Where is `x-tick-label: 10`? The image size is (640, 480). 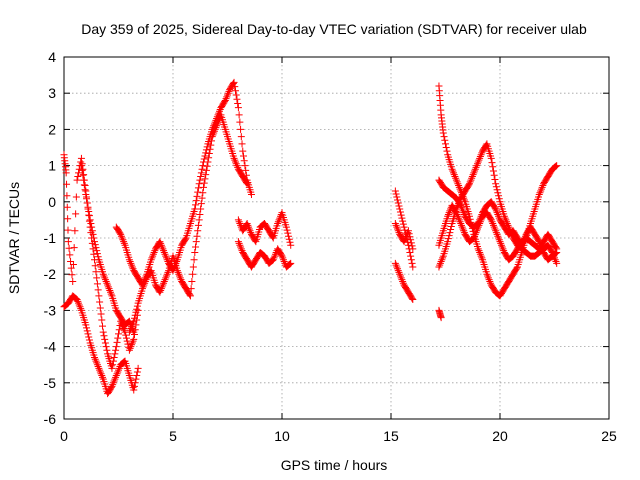
x-tick-label: 10 is located at coordinates (282, 436).